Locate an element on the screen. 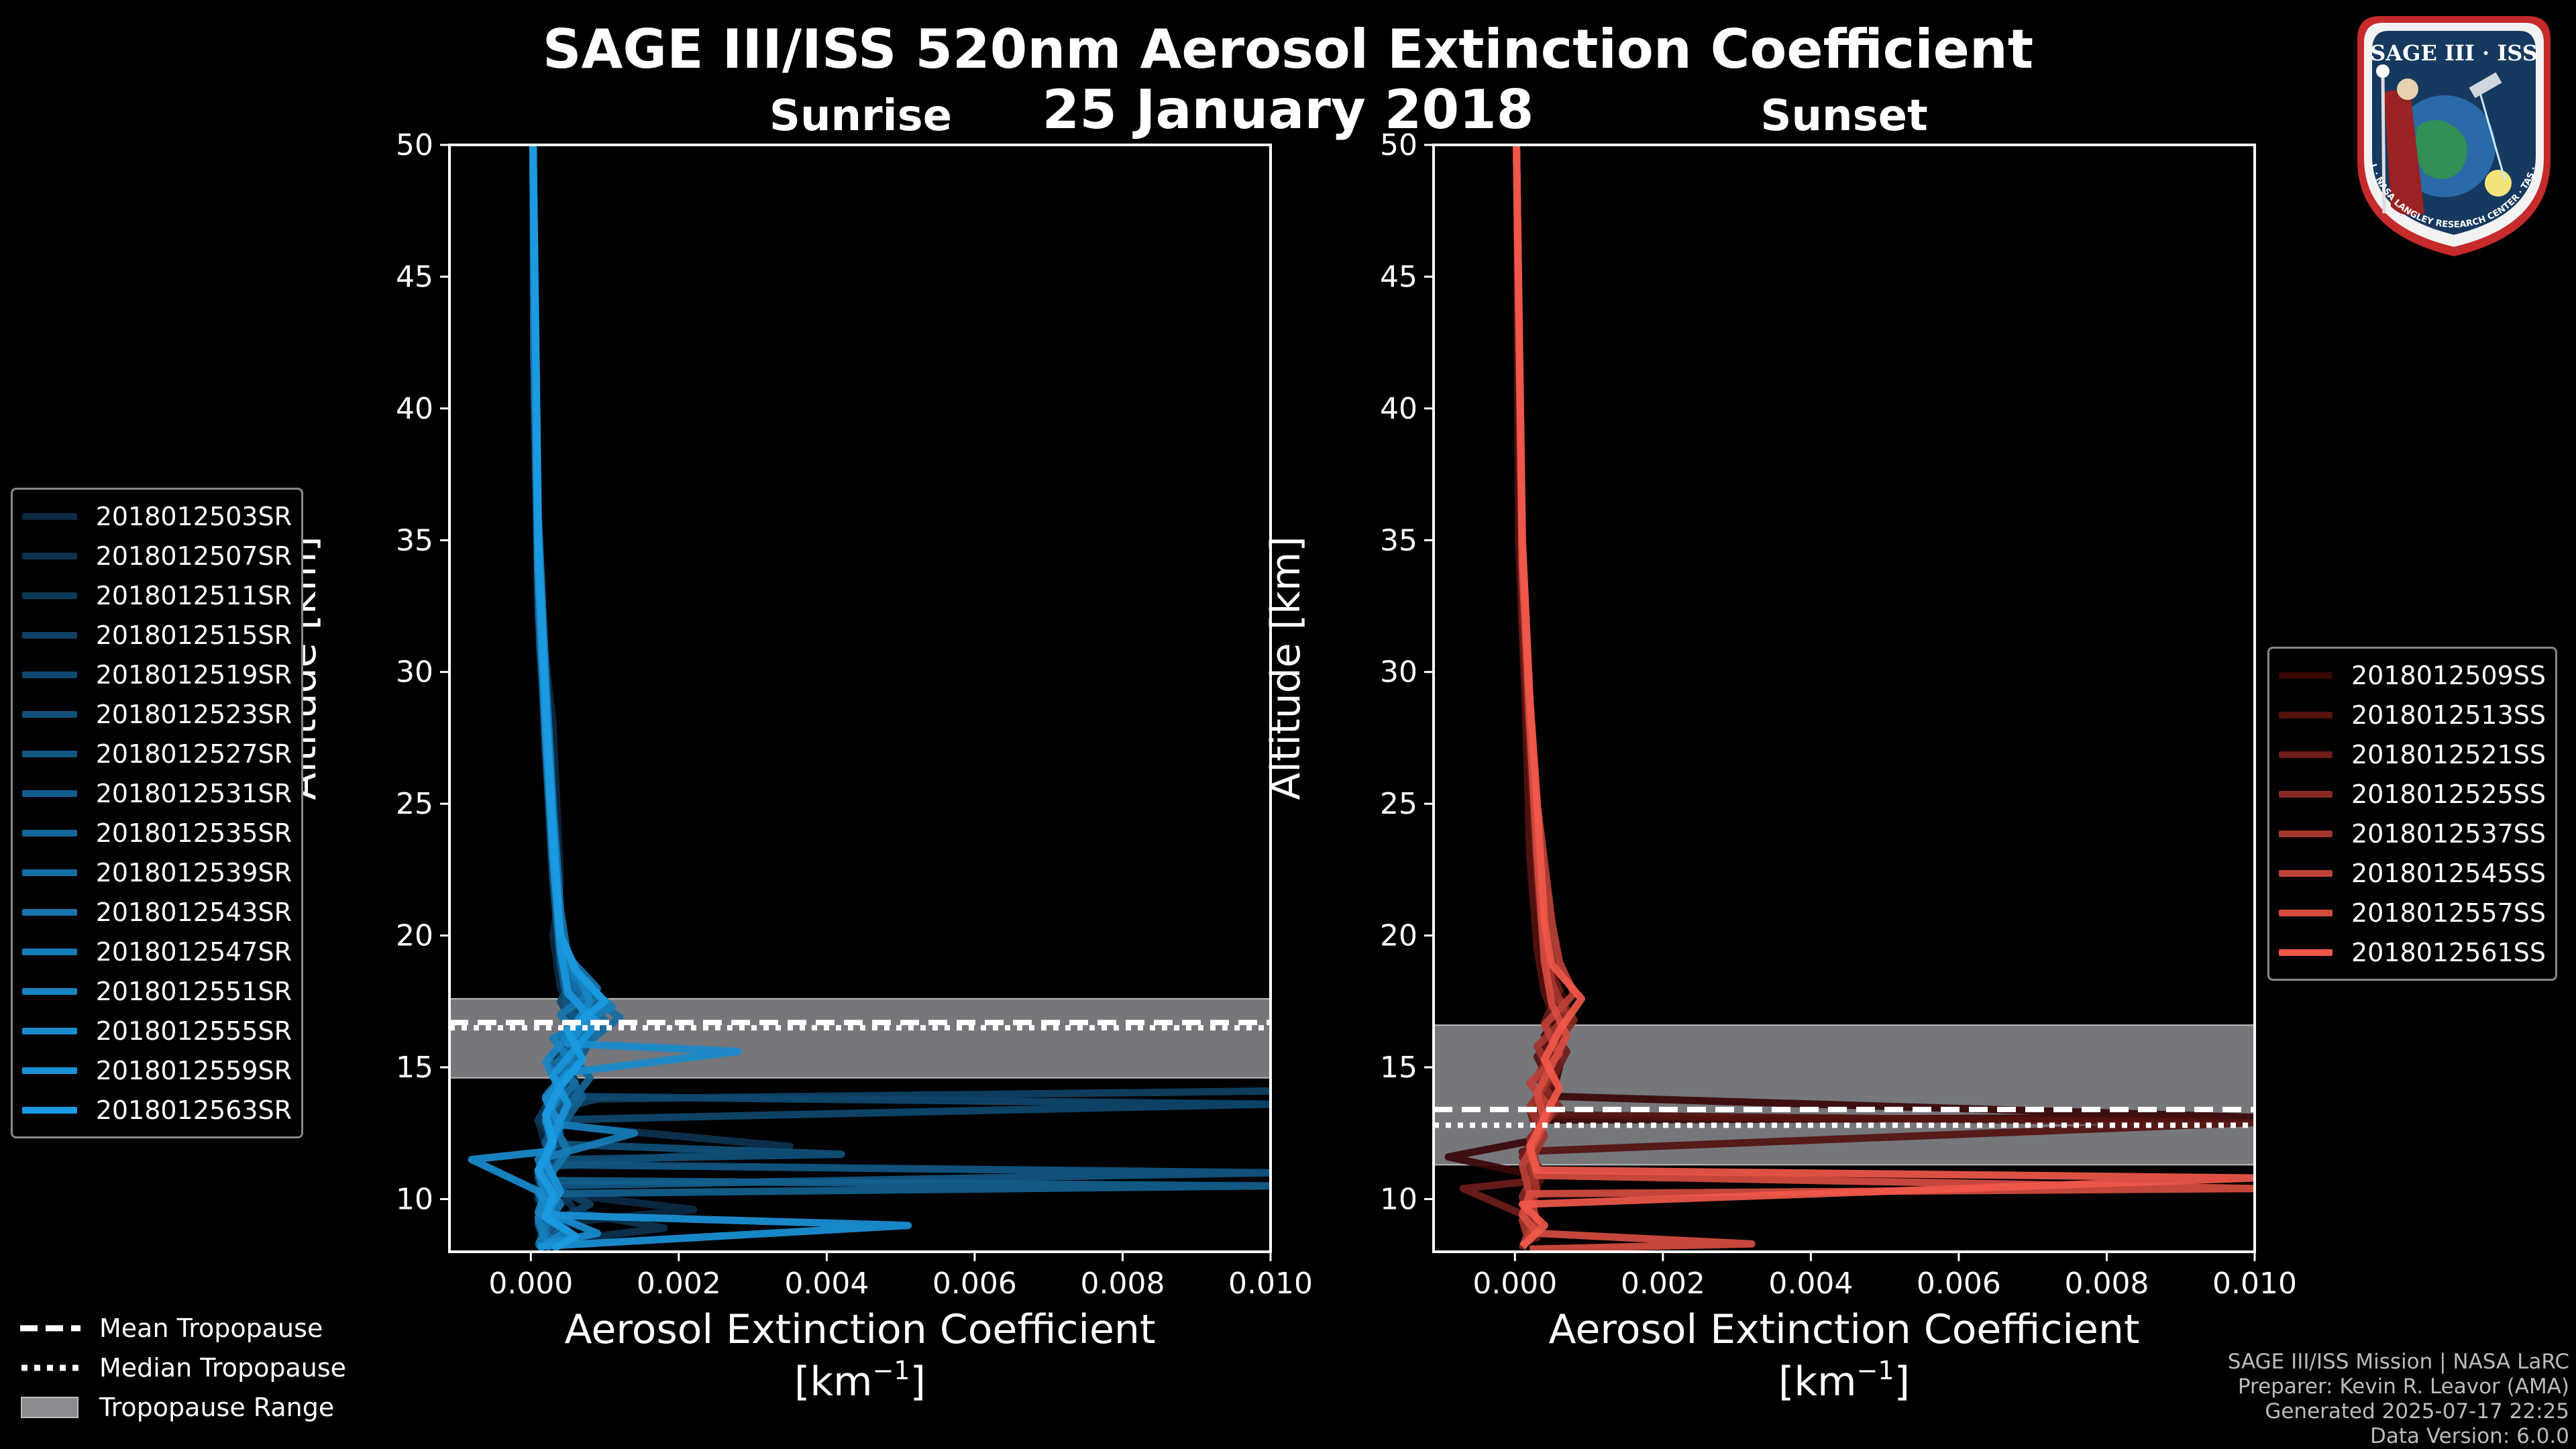 The height and width of the screenshot is (1449, 2576). legend-label: 2018012563SR is located at coordinates (193, 1110).